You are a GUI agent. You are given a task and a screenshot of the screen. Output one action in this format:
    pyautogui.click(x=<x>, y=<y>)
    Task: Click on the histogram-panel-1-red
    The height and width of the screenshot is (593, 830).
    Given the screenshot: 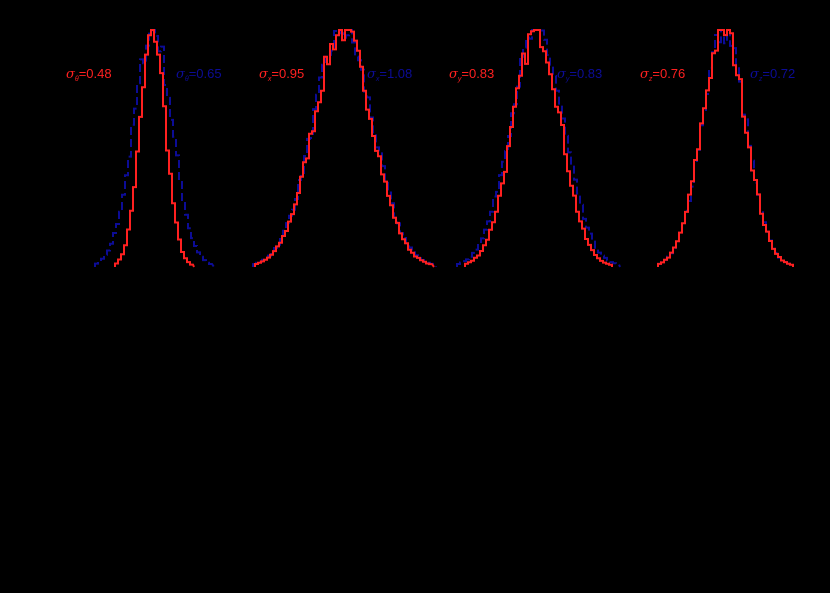 What is the action you would take?
    pyautogui.click(x=154, y=148)
    